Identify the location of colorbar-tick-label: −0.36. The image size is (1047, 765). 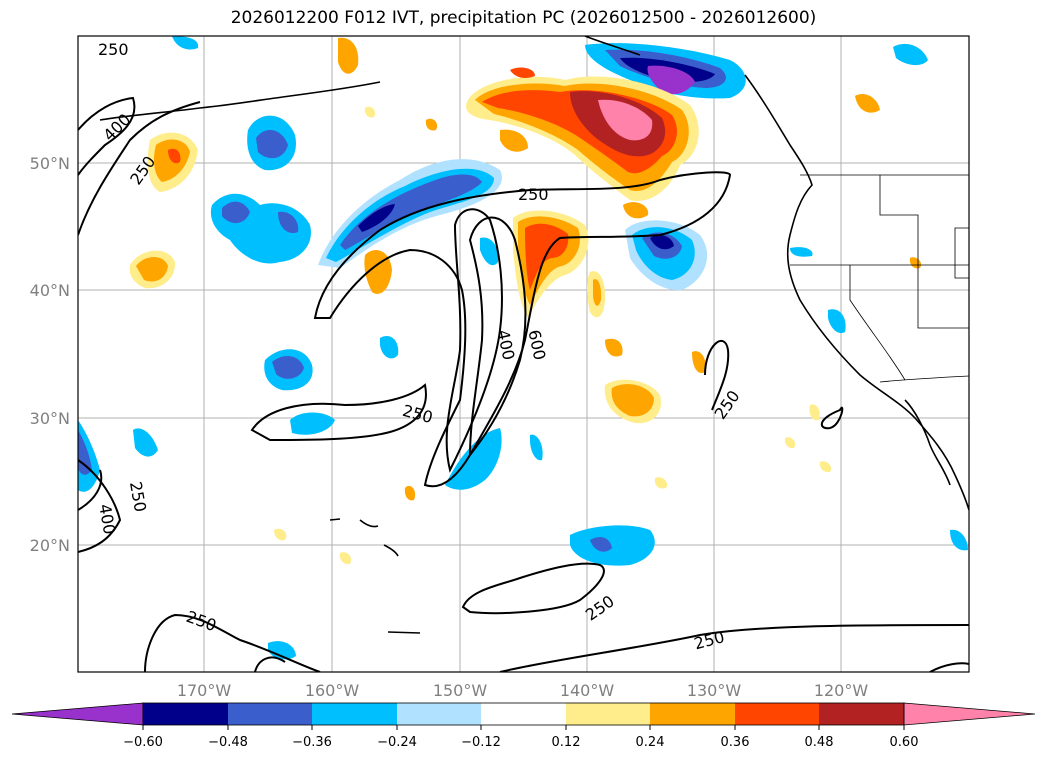
(312, 742).